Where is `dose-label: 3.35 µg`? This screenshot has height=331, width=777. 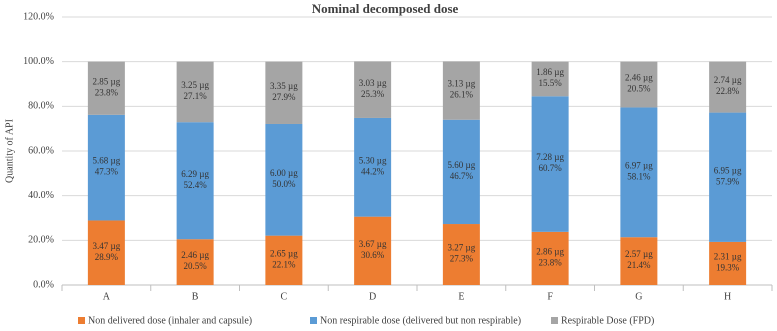 dose-label: 3.35 µg is located at coordinates (284, 86).